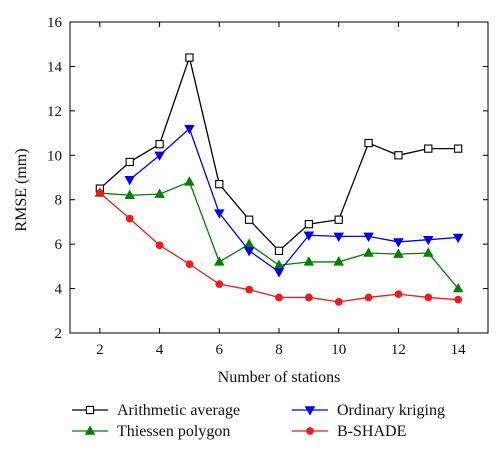 This screenshot has width=500, height=458. Describe the element at coordinates (398, 350) in the screenshot. I see `x-tick-label: 12` at that location.